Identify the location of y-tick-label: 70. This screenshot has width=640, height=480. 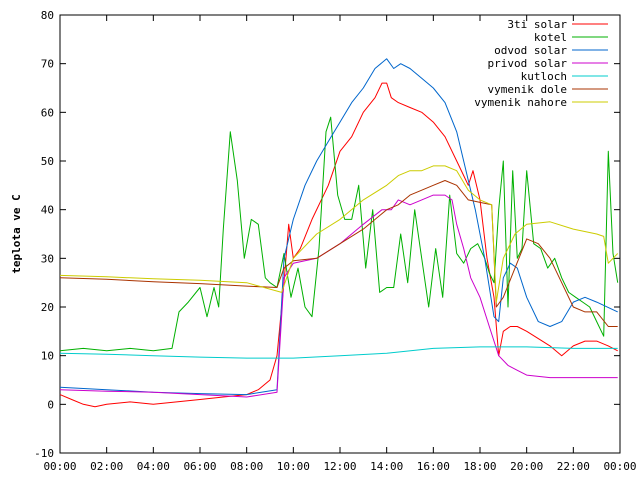
(47, 64).